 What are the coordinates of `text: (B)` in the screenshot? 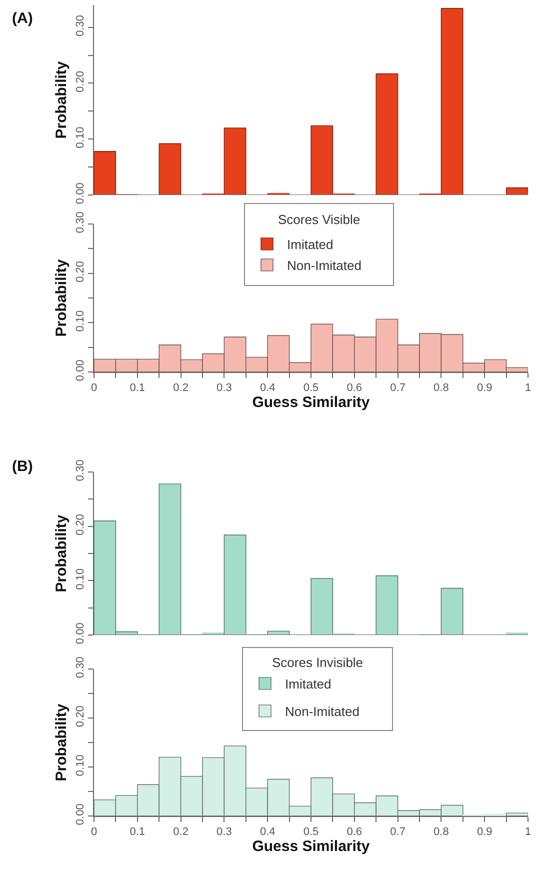 It's located at (22, 466).